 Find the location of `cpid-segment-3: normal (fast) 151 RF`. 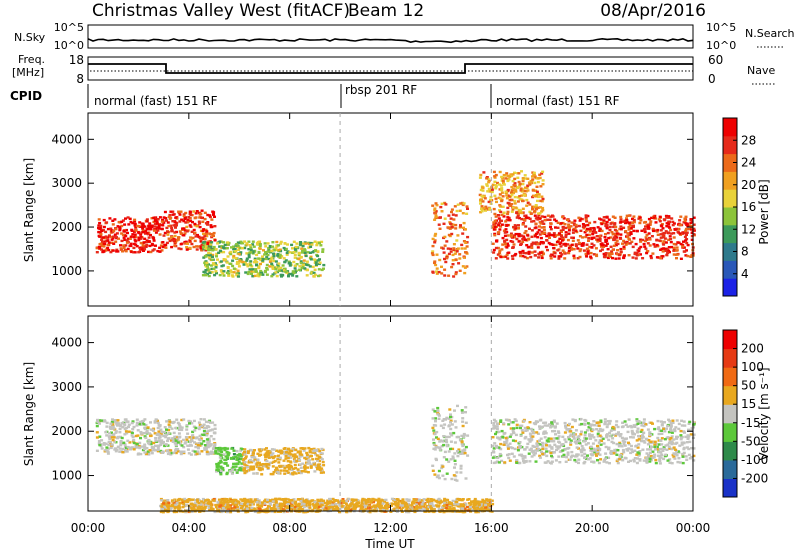

cpid-segment-3: normal (fast) 151 RF is located at coordinates (558, 101).